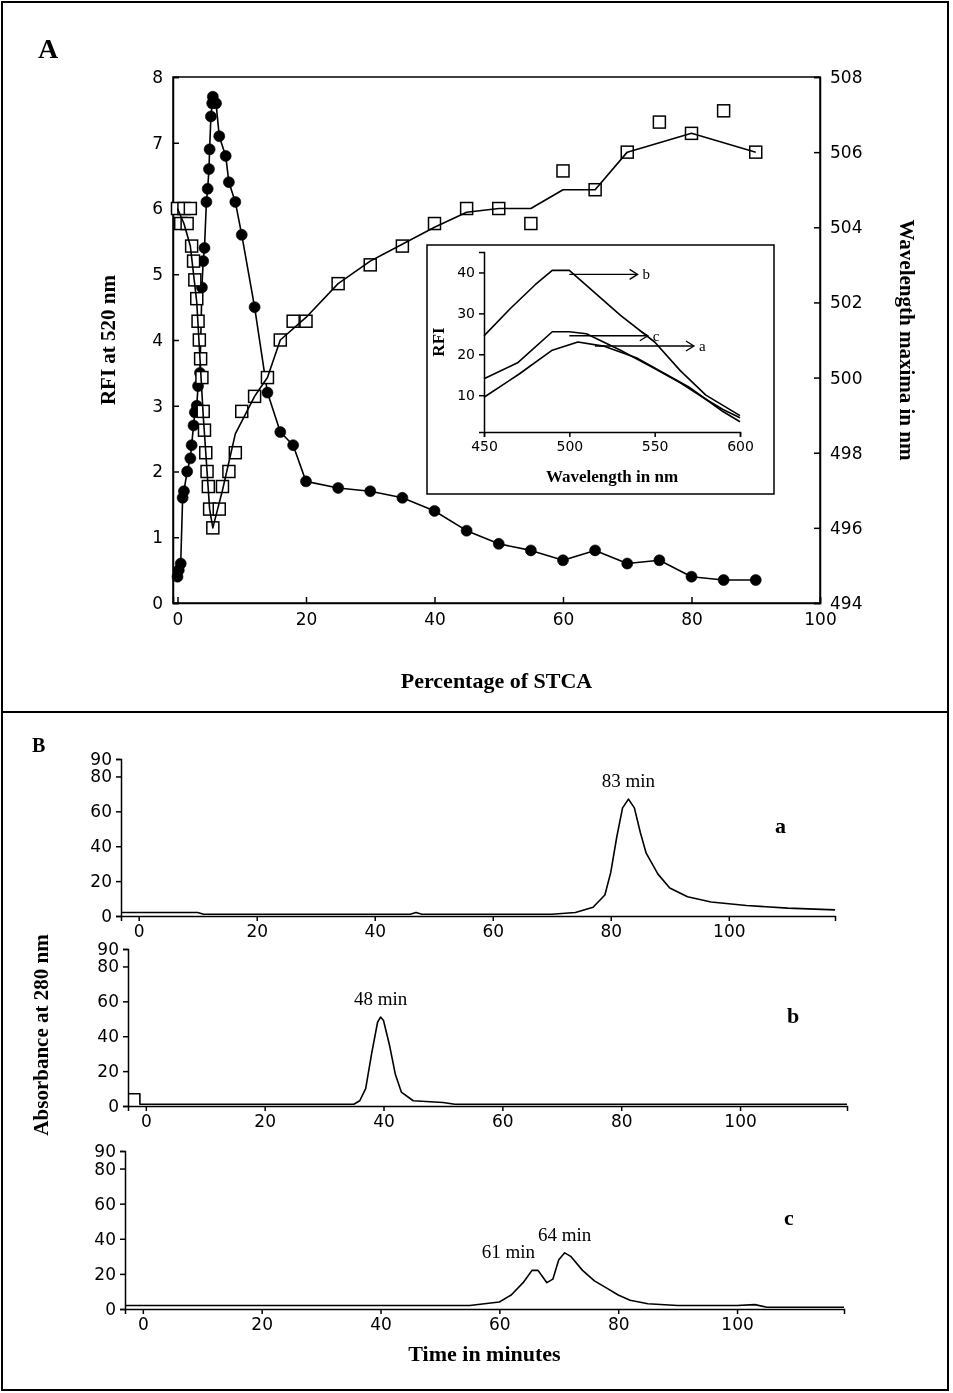  I want to click on x-axis-title: Percentage of STCA, so click(496, 680).